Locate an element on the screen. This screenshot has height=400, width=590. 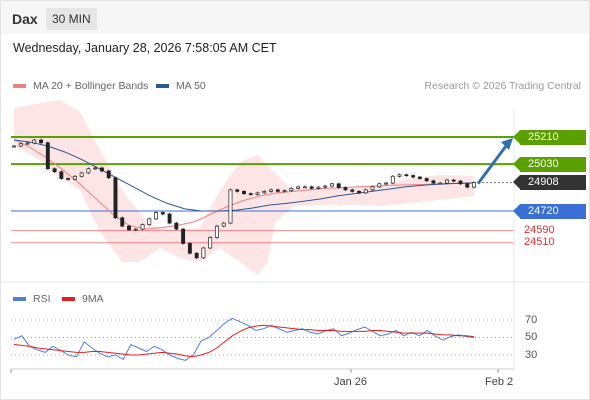
legend-ma50: MA 50 is located at coordinates (181, 86).